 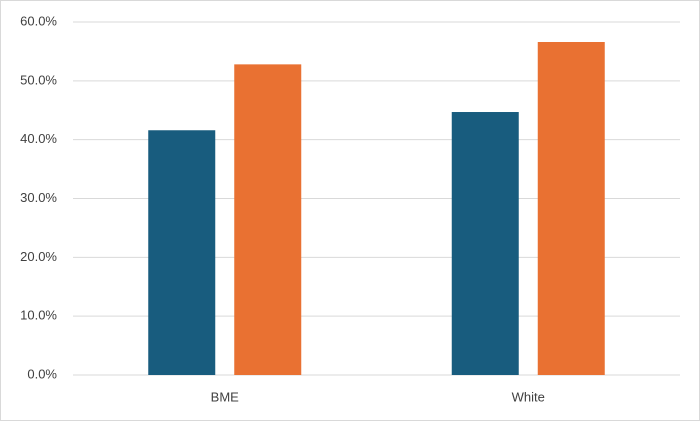 I want to click on y-tick-label: 30.0%, so click(x=38, y=197).